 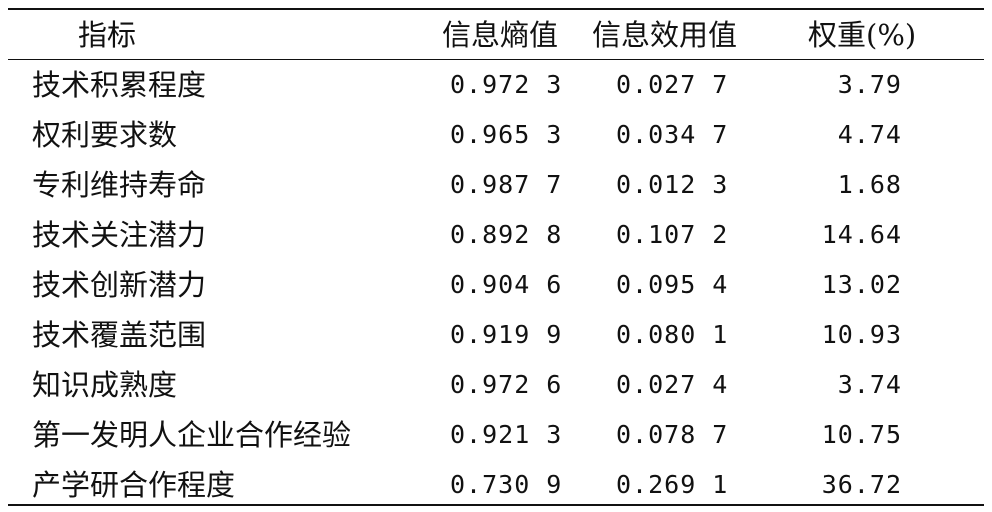 What do you see at coordinates (861, 484) in the screenshot?
I see `weight-cell: 36.72` at bounding box center [861, 484].